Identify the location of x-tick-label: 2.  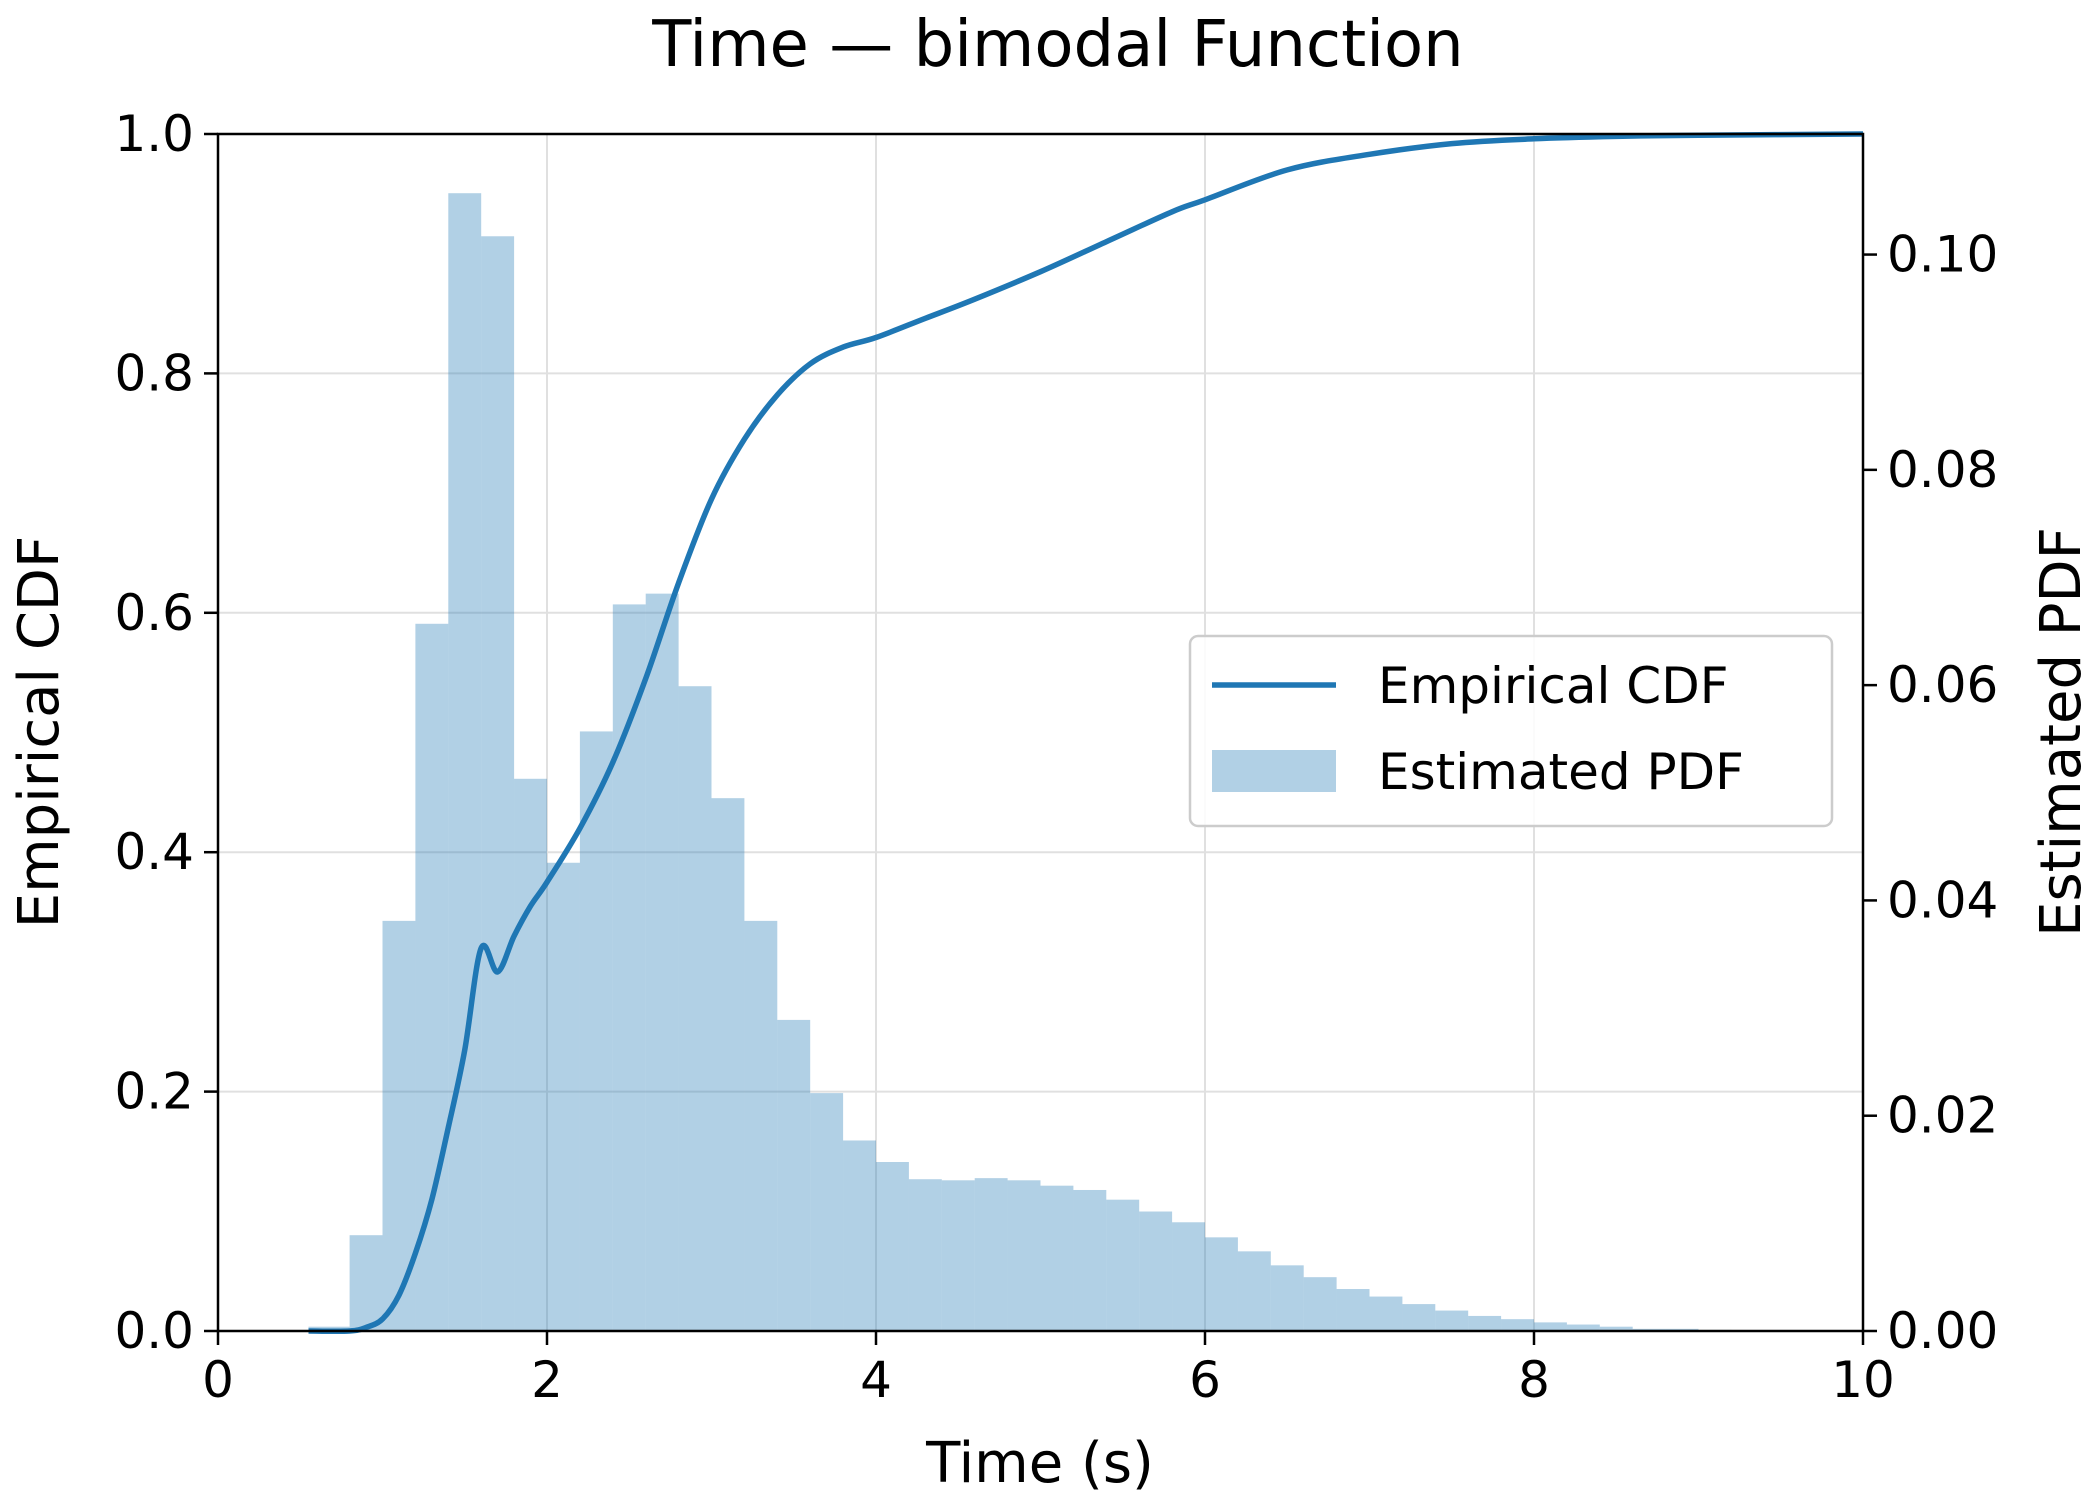
(547, 1380).